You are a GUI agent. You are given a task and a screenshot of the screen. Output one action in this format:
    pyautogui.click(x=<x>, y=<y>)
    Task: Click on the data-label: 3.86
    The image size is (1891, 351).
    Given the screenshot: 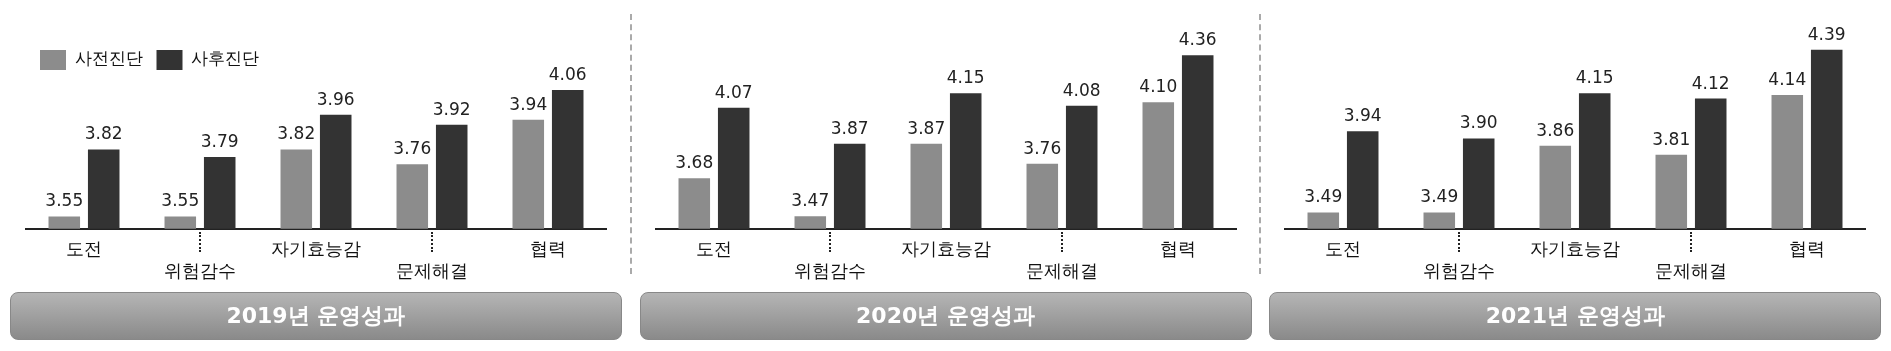 What is the action you would take?
    pyautogui.click(x=1555, y=129)
    